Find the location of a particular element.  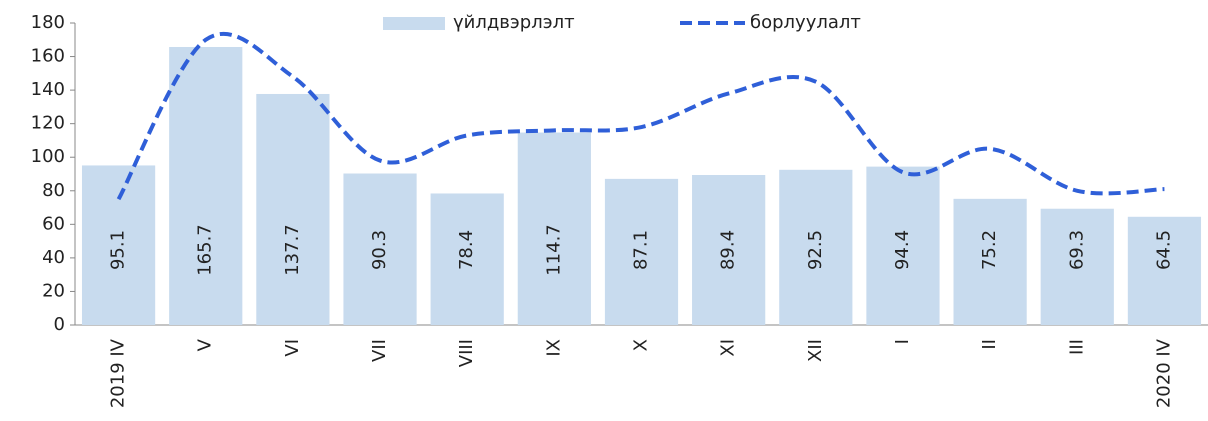

x-tick-label: I is located at coordinates (902, 341).